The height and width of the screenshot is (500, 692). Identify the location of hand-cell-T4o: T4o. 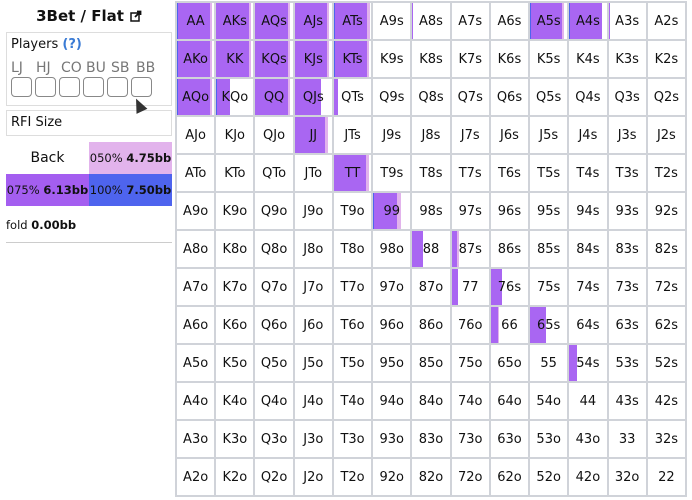
(352, 401).